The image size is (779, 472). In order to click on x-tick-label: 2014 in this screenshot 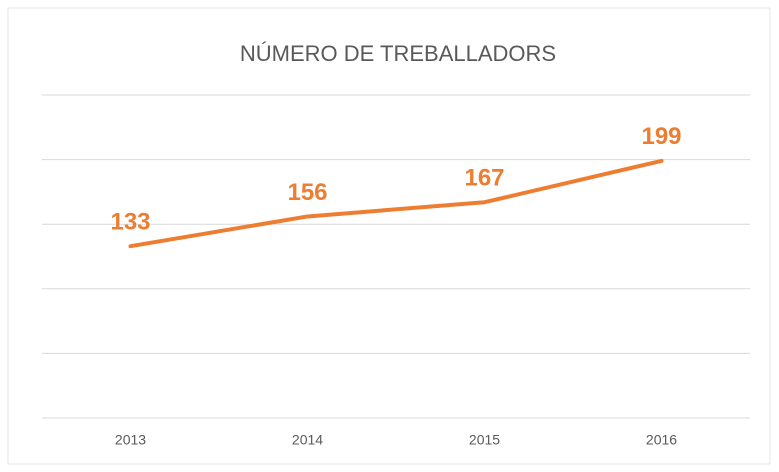, I will do `click(307, 440)`.